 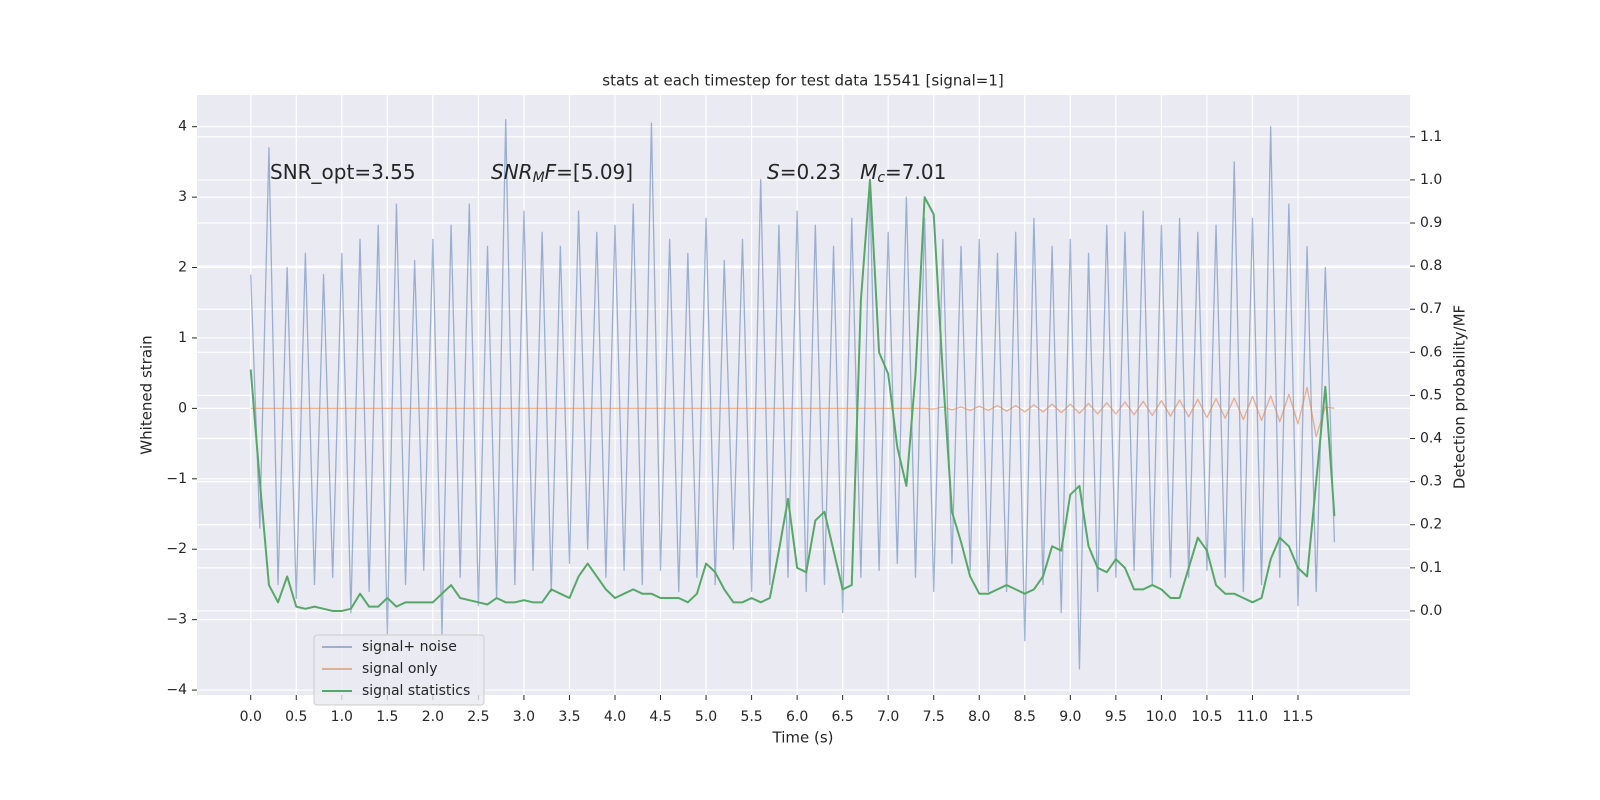 What do you see at coordinates (792, 412) in the screenshot?
I see `series-line` at bounding box center [792, 412].